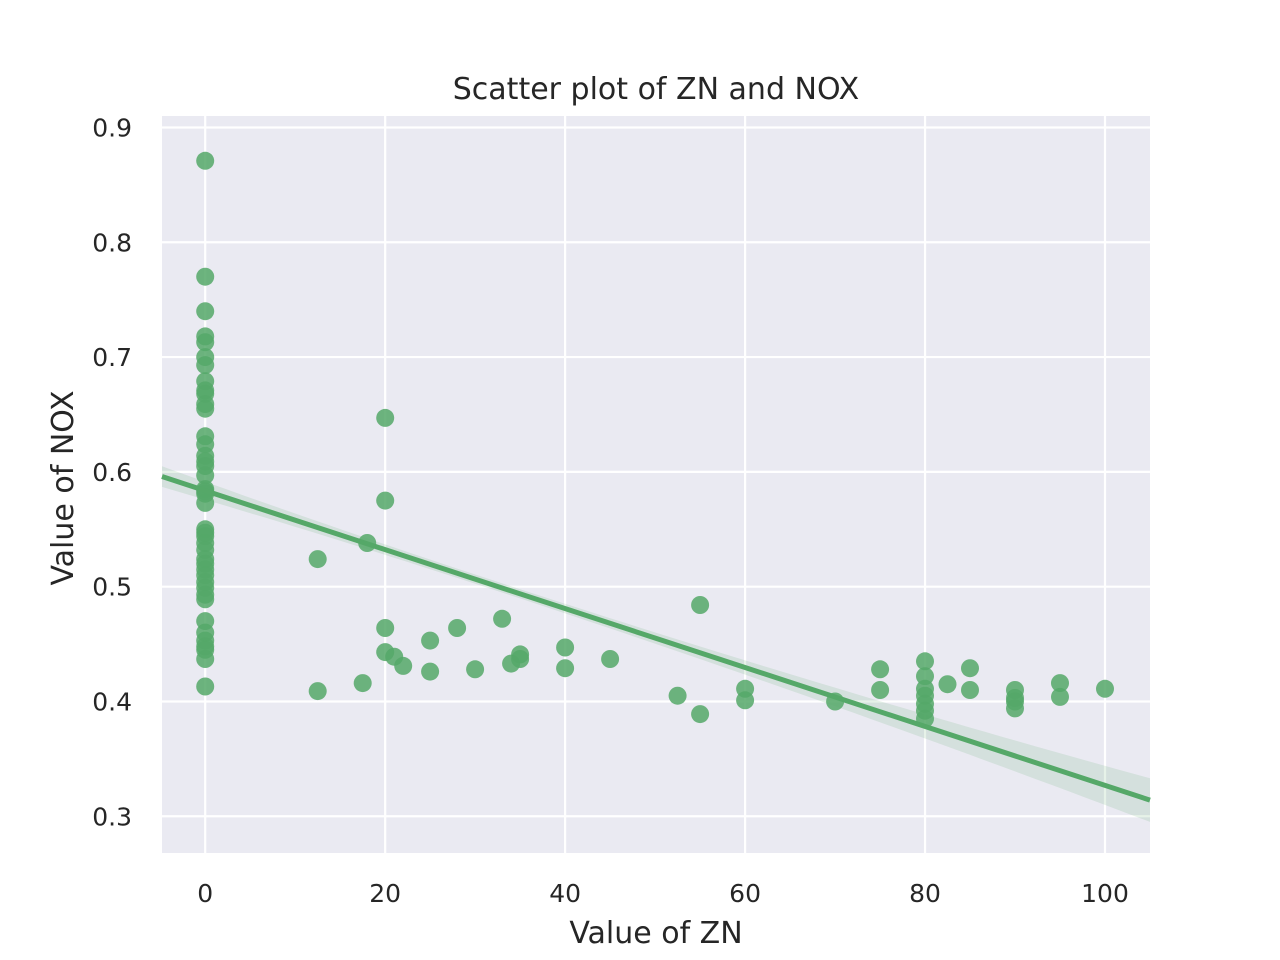 Image resolution: width=1280 pixels, height=960 pixels. Describe the element at coordinates (925, 893) in the screenshot. I see `x-tick-label: 80` at that location.